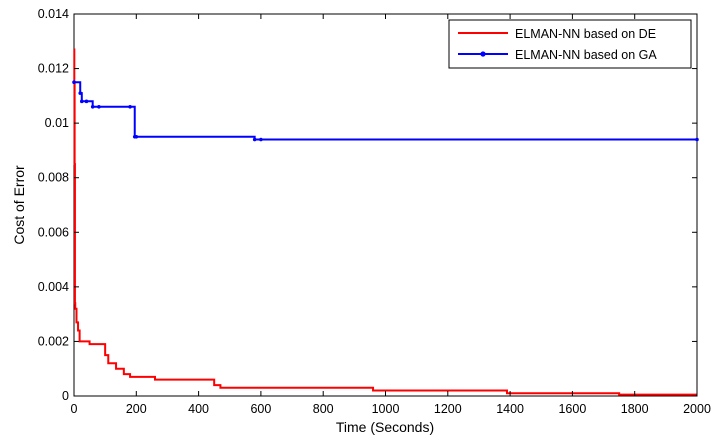 Image resolution: width=711 pixels, height=439 pixels. Describe the element at coordinates (448, 409) in the screenshot. I see `x-tick-label: 1200` at that location.